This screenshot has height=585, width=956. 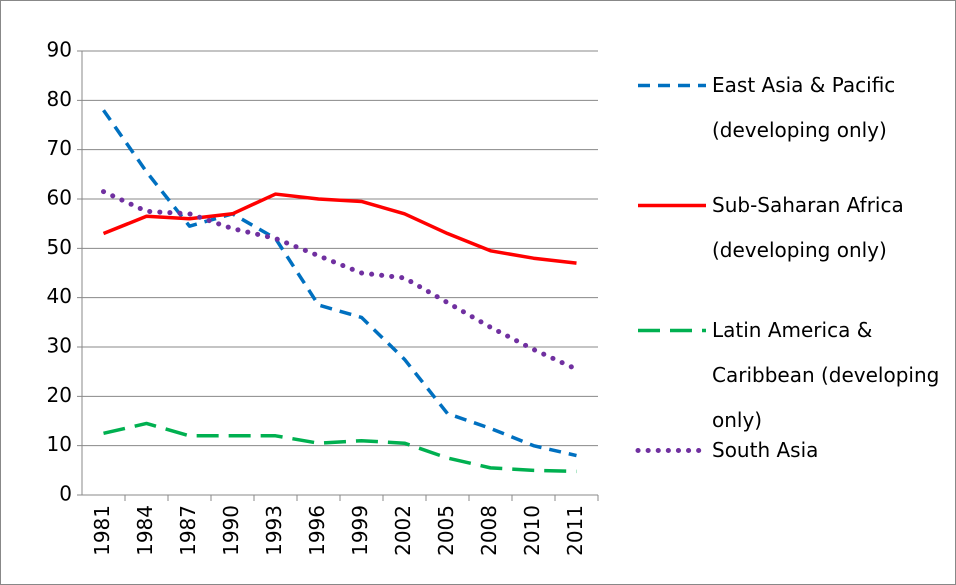 I want to click on y-tick-label: 80, so click(x=59, y=99).